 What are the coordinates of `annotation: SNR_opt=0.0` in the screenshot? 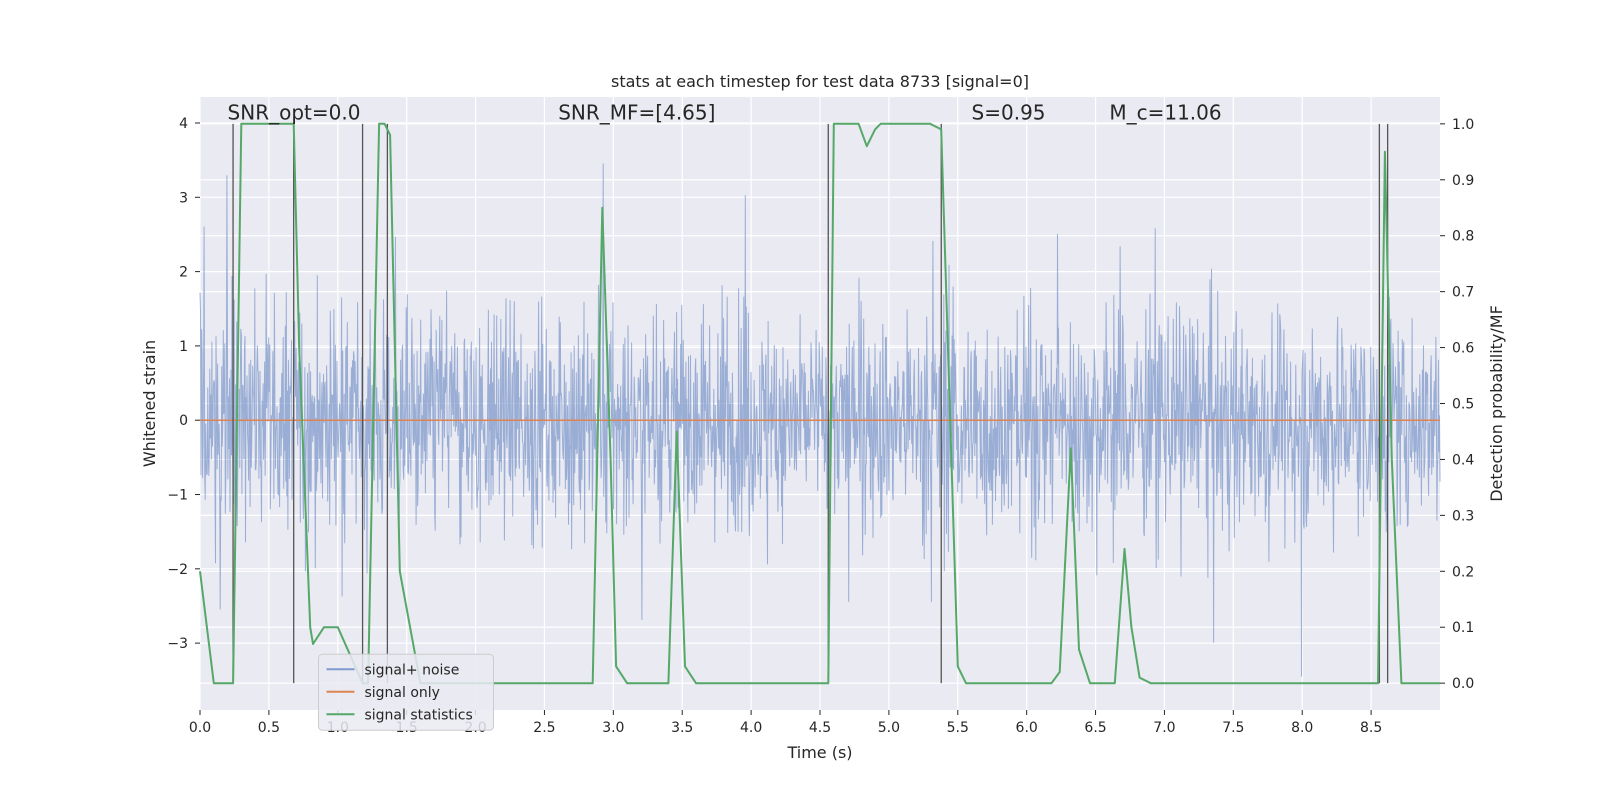 It's located at (294, 112).